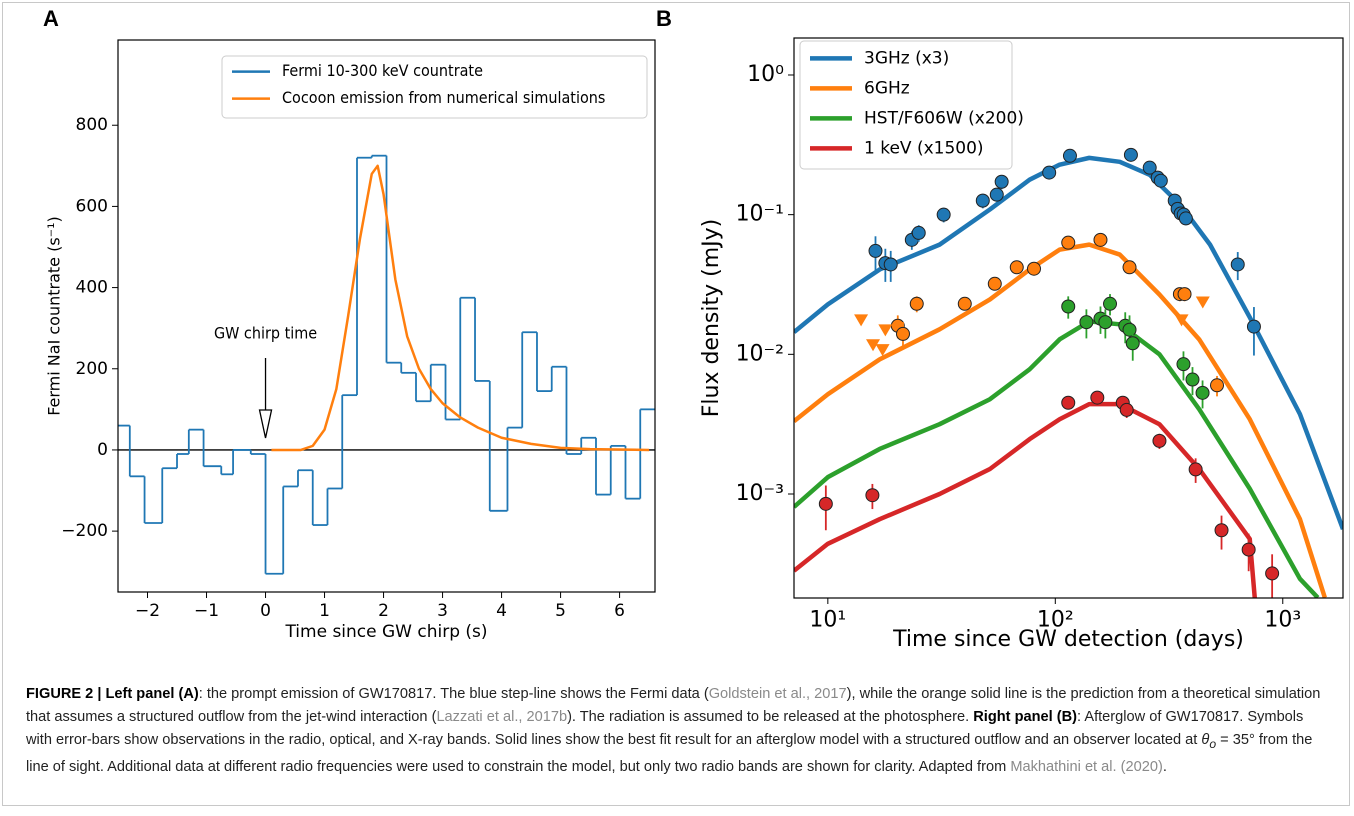  I want to click on math-subscript: o, so click(1213, 743).